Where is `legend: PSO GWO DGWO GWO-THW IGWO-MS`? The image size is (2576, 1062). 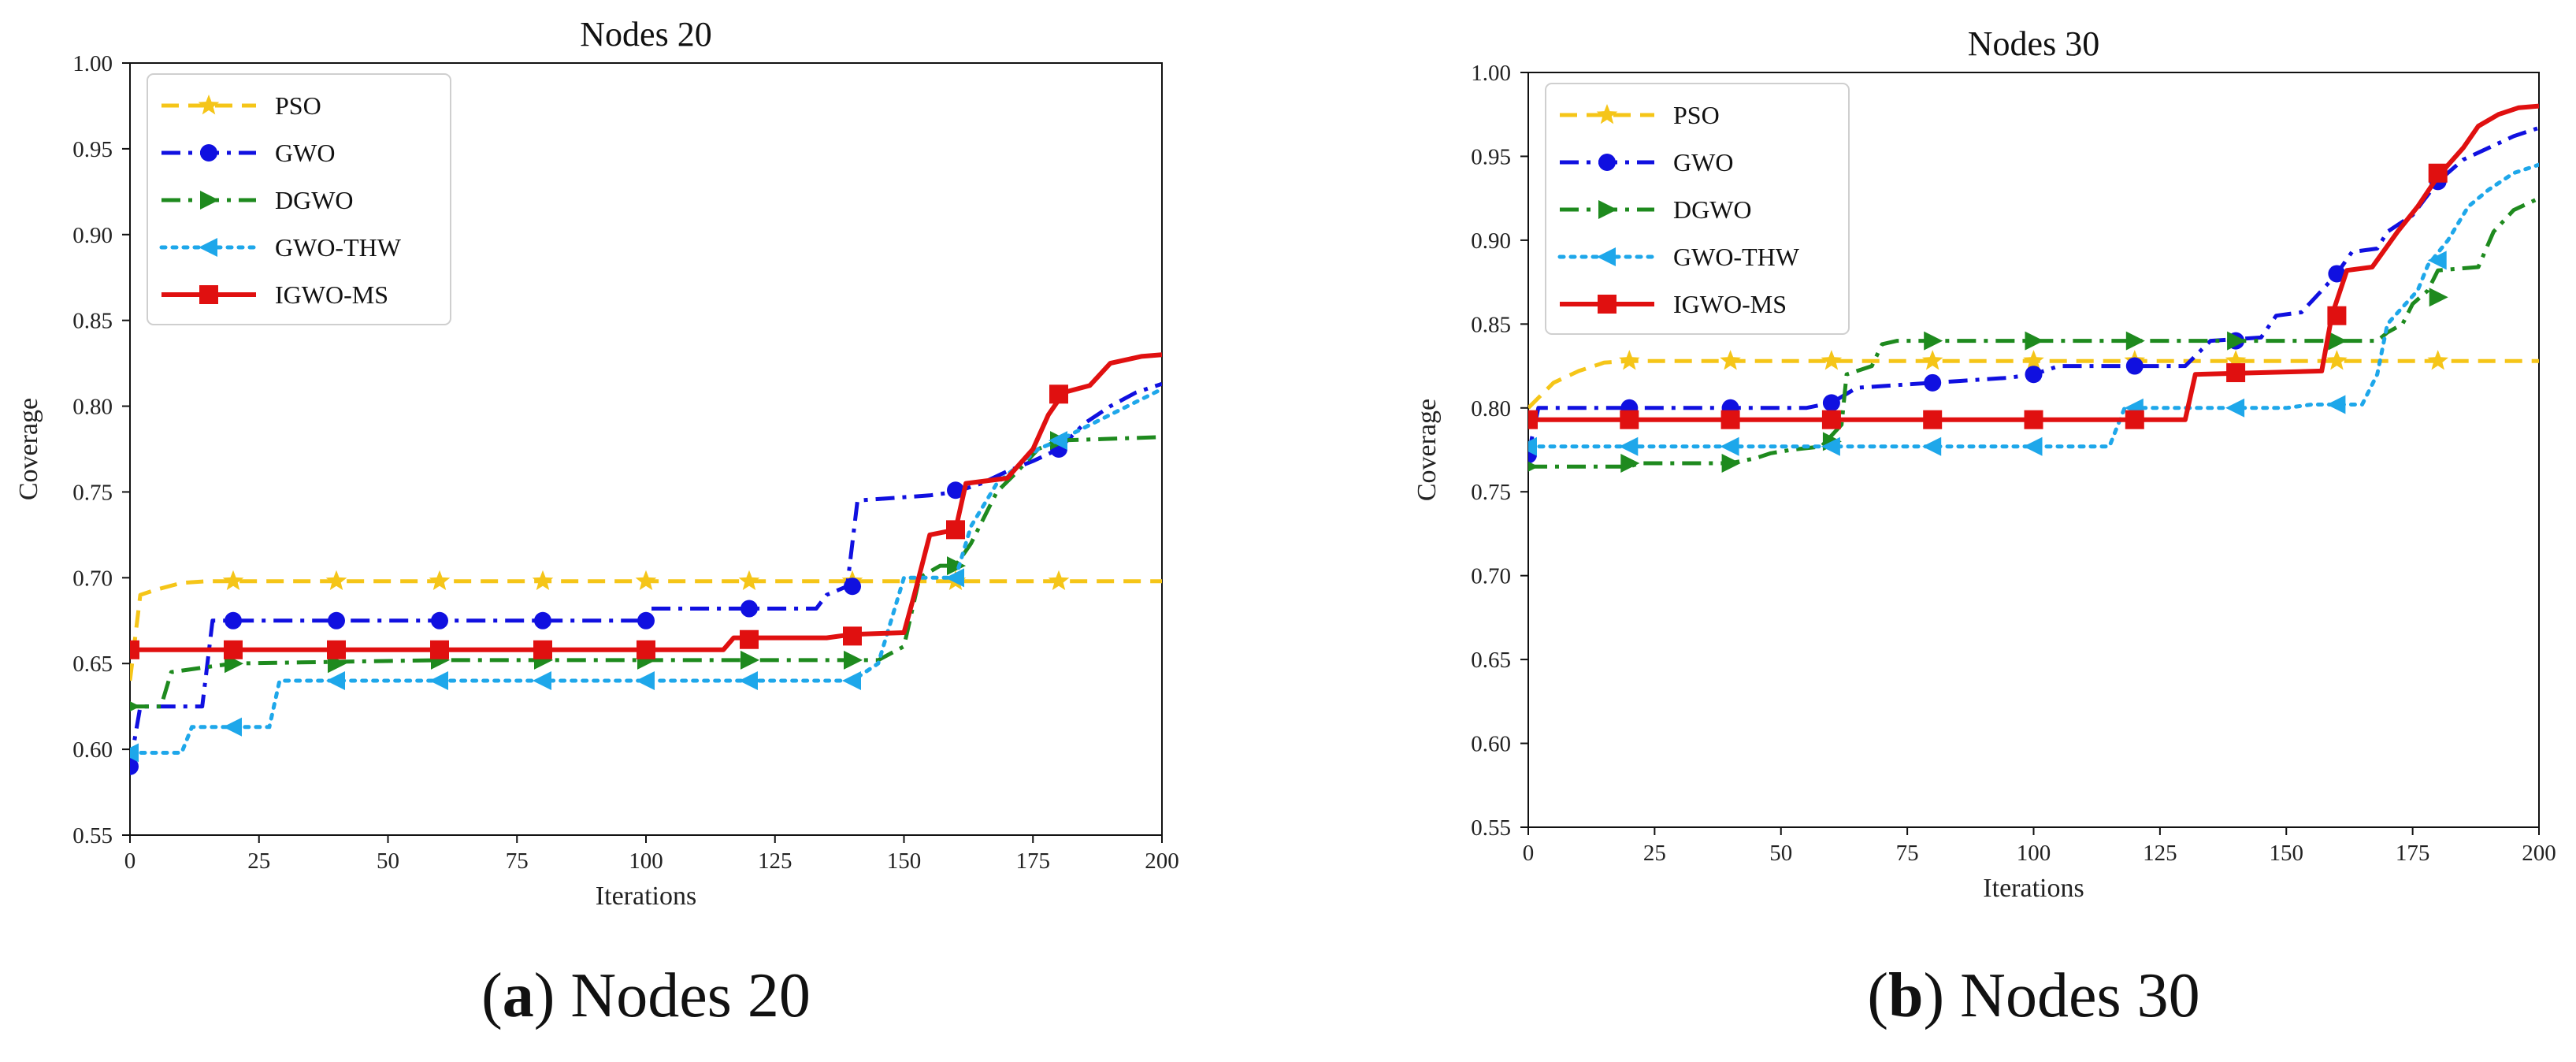
legend: PSO GWO DGWO GWO-THW IGWO-MS is located at coordinates (1697, 209).